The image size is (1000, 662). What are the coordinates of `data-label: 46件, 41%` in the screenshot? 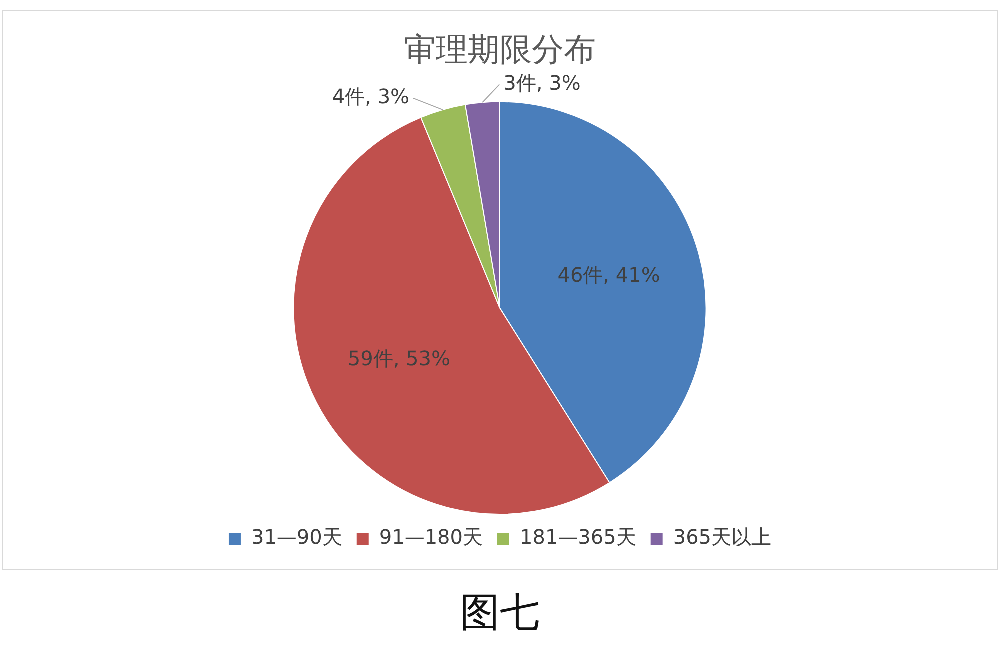 It's located at (609, 274).